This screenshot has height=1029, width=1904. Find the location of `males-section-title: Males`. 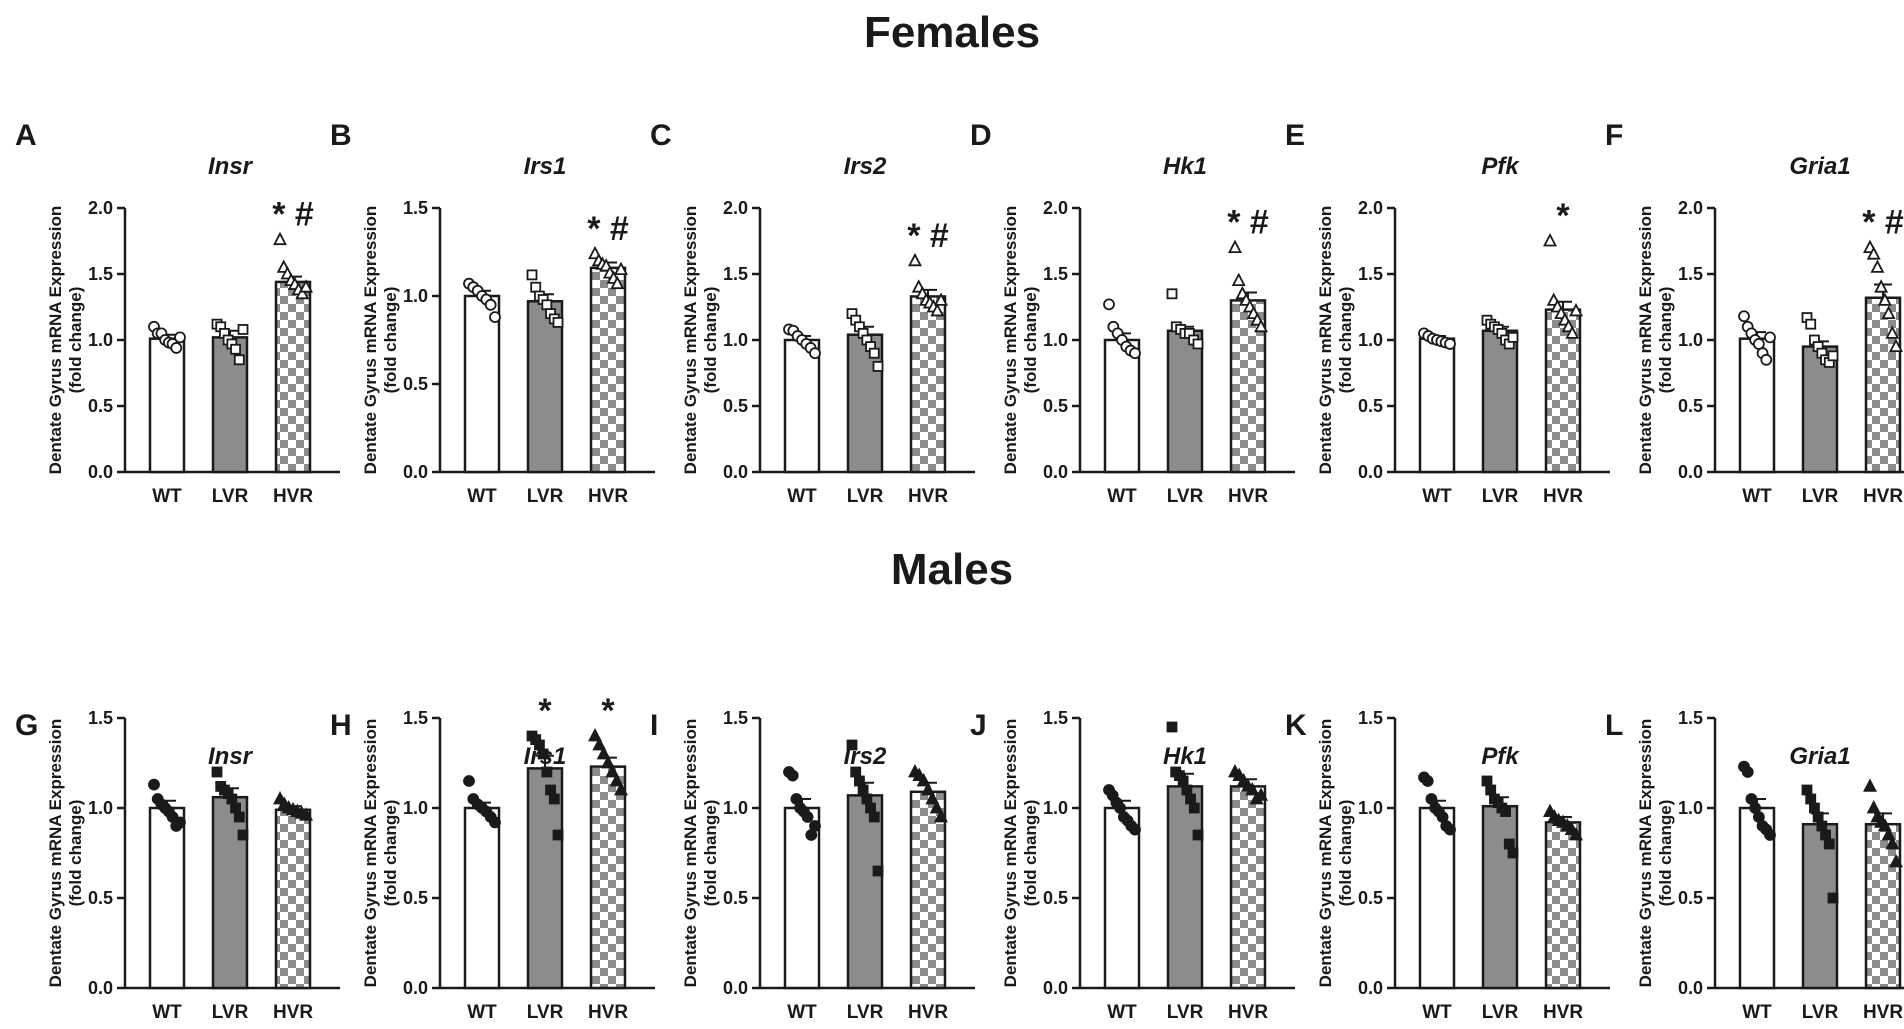

males-section-title: Males is located at coordinates (952, 569).